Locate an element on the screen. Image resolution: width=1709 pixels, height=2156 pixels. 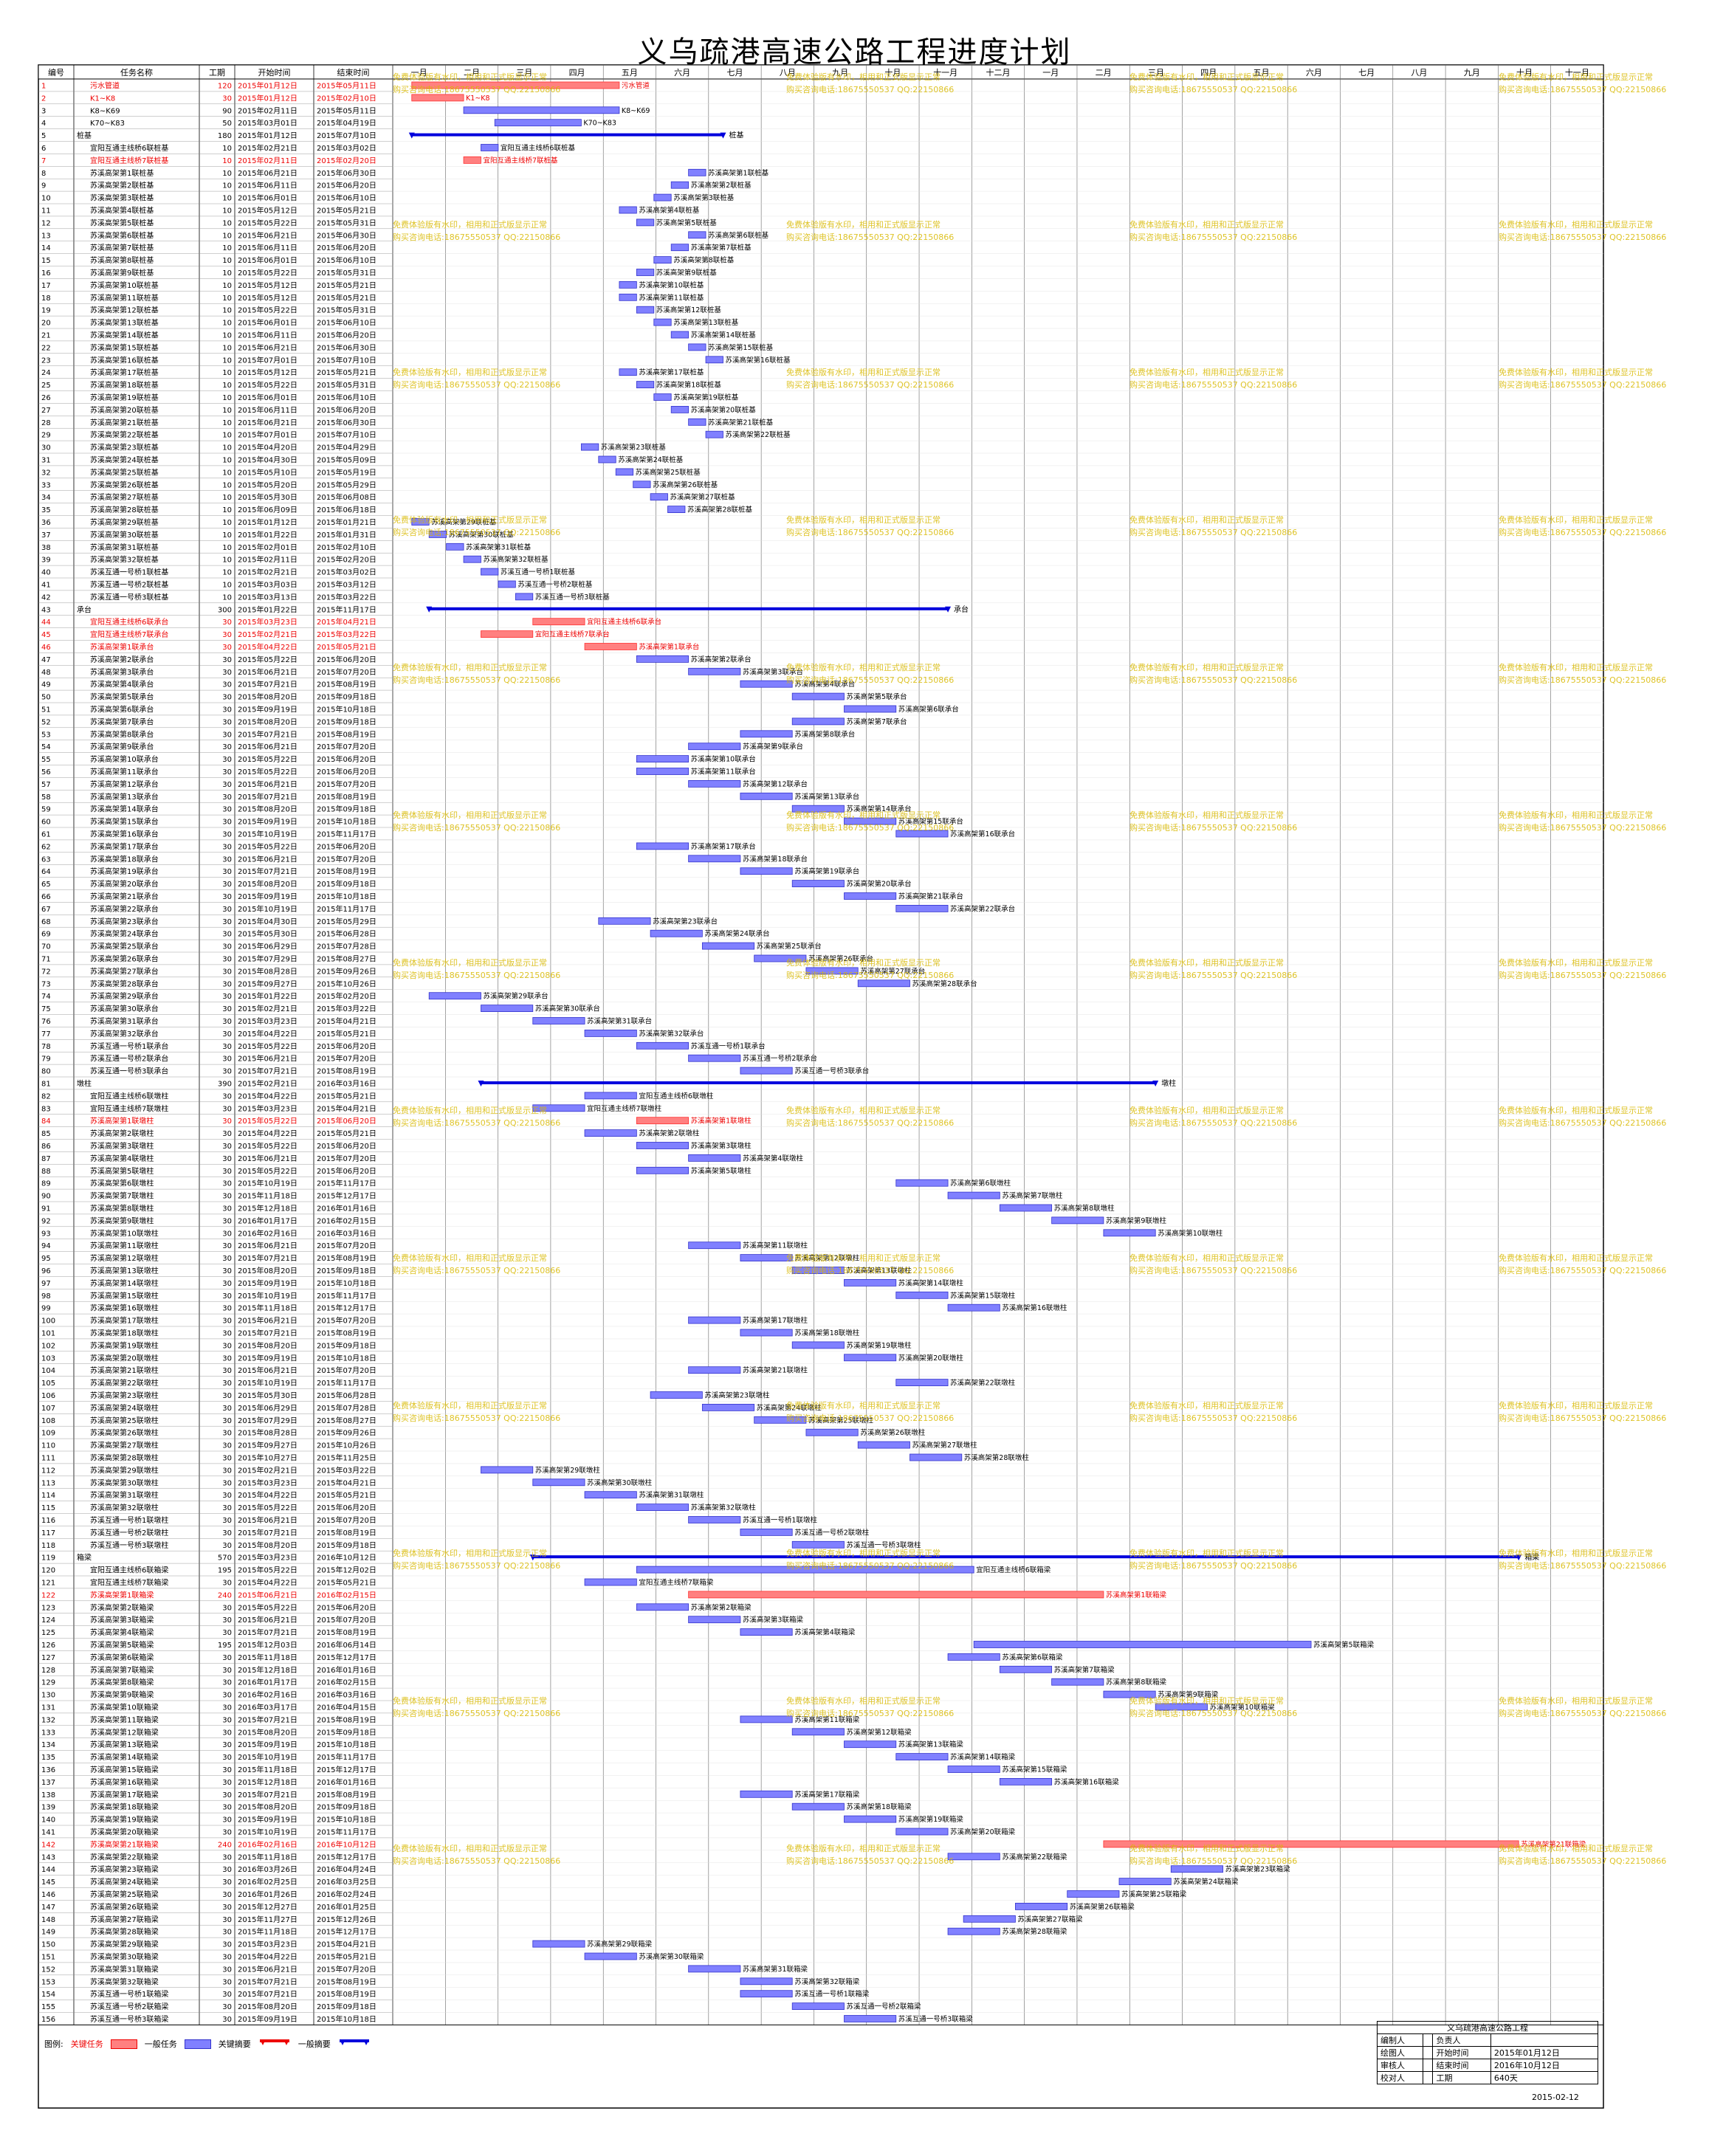
task-end: 2015年09月18日 is located at coordinates (346, 1732).